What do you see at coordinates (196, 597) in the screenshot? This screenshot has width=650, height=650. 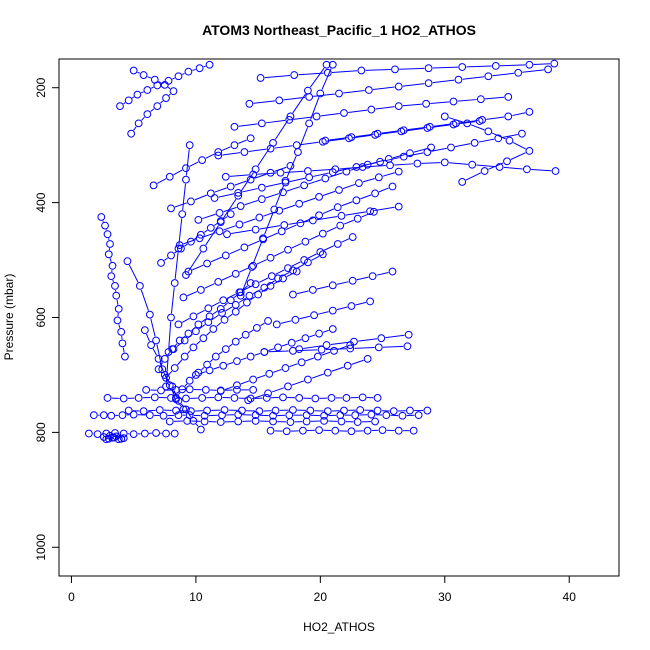 I see `x-tick-label: 10` at bounding box center [196, 597].